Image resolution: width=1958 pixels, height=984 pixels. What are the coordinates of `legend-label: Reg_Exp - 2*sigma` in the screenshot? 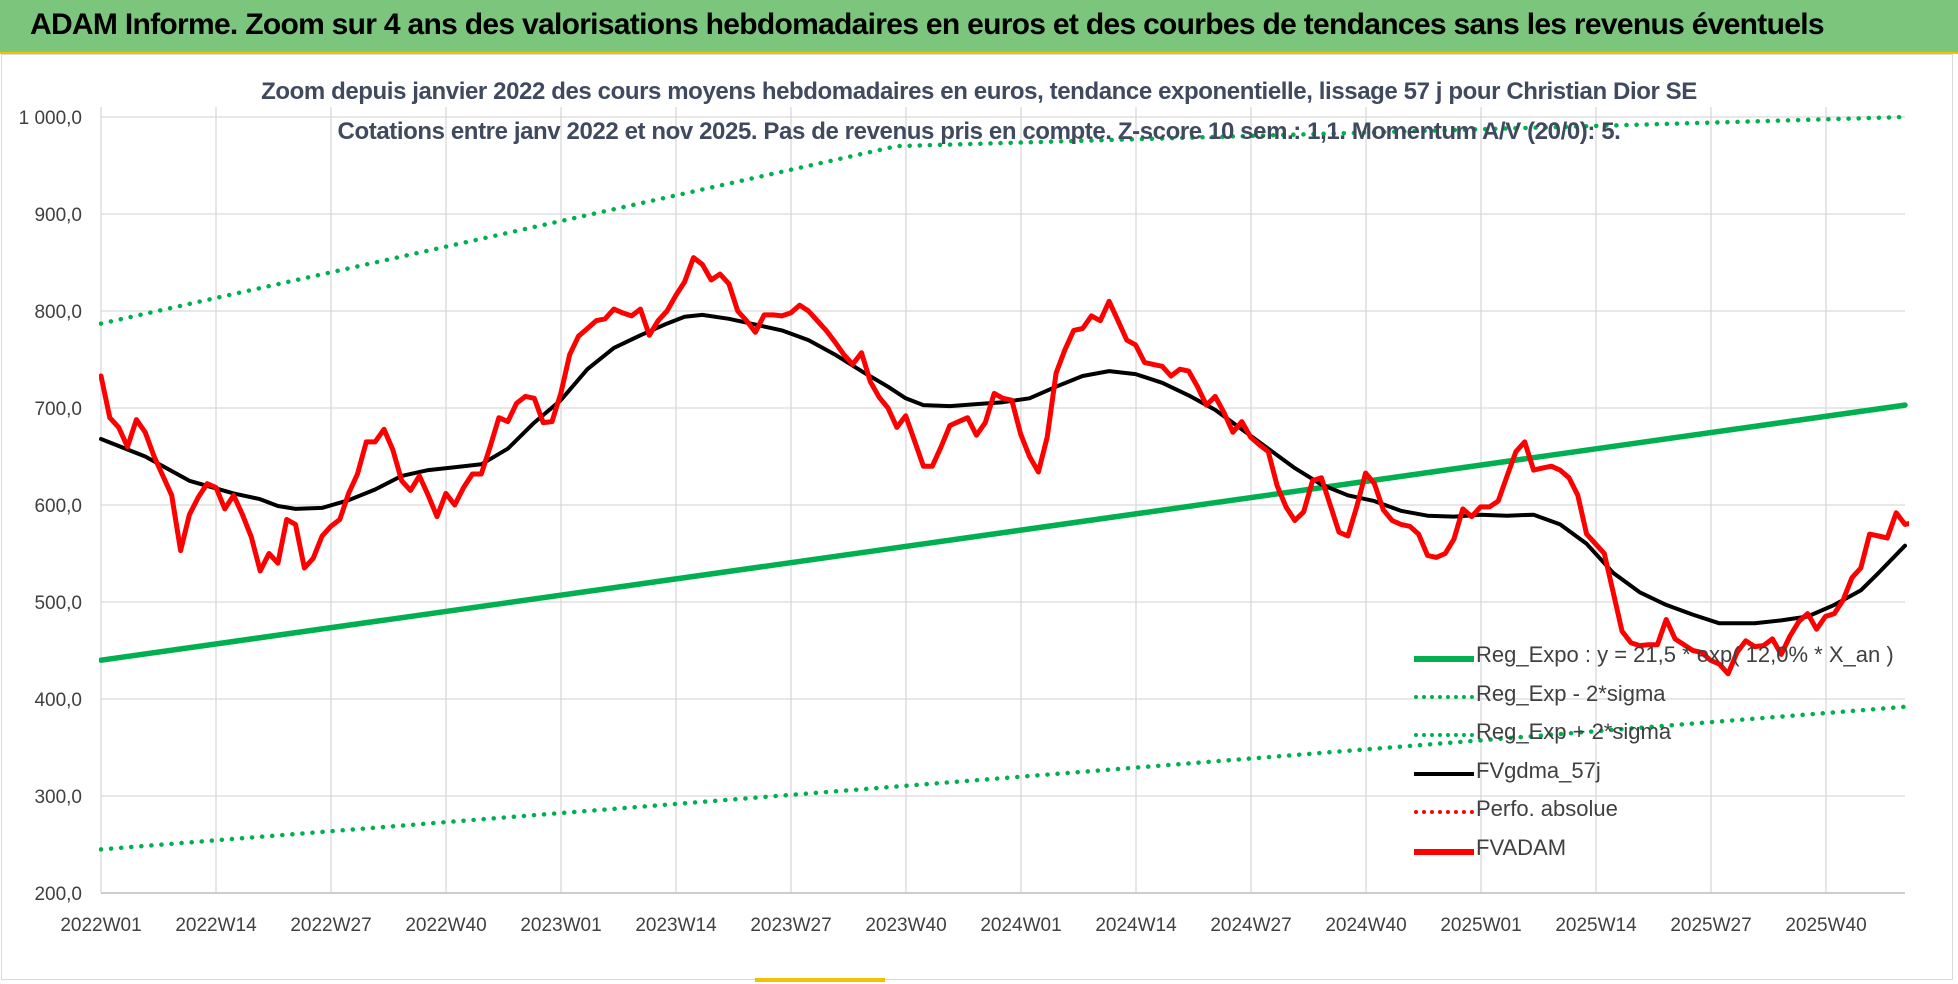 It's located at (1571, 693).